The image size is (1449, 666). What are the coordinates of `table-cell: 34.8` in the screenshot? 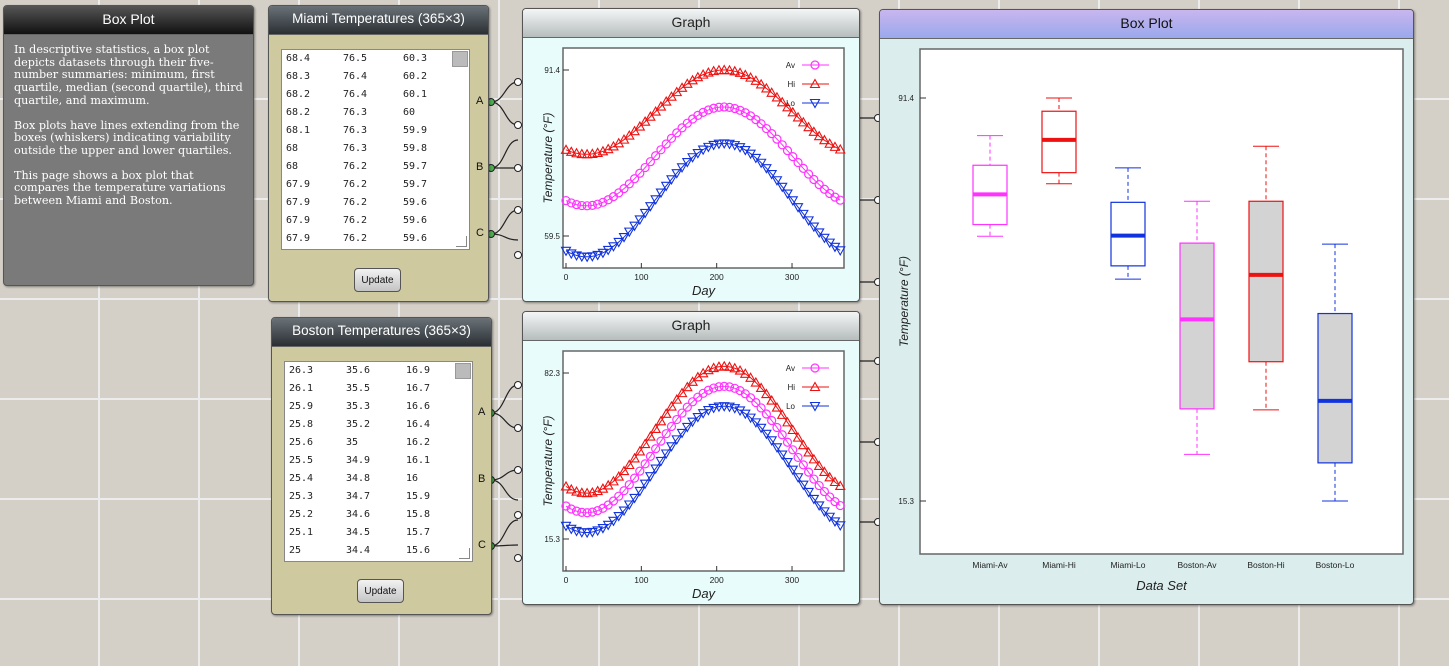 It's located at (358, 478).